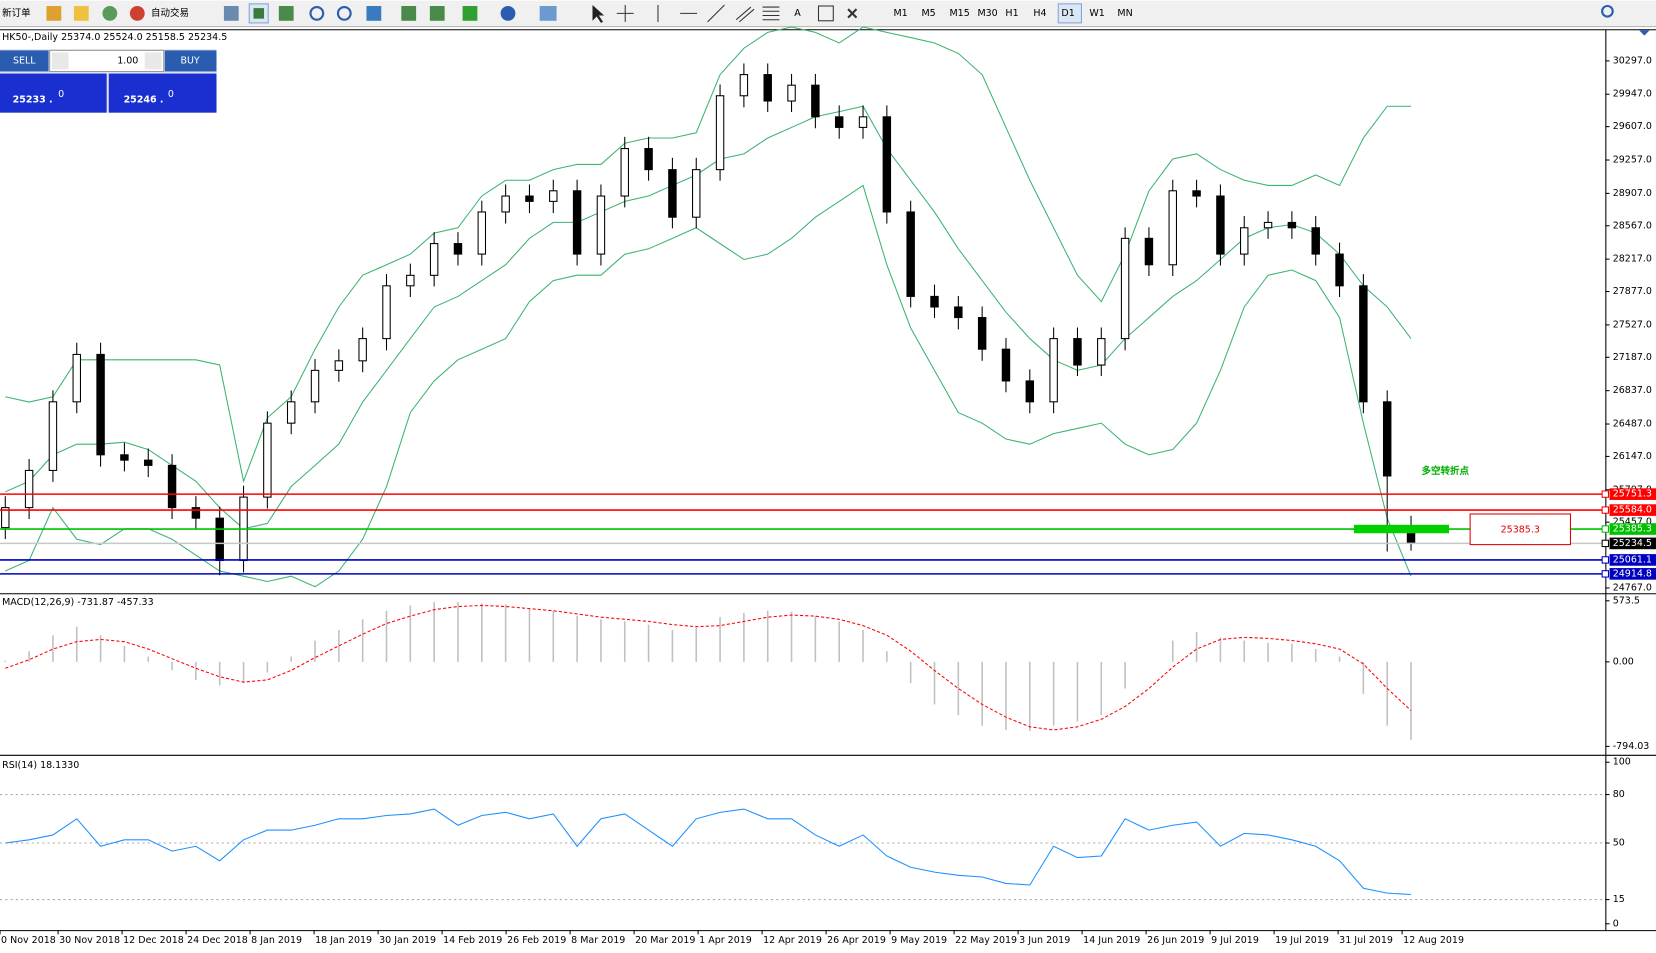 The width and height of the screenshot is (1656, 953). Describe the element at coordinates (825, 13) in the screenshot. I see `label-icon` at that location.